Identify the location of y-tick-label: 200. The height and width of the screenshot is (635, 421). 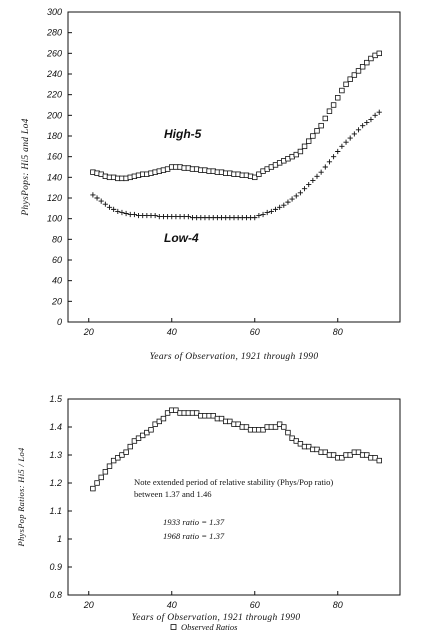
(54, 115).